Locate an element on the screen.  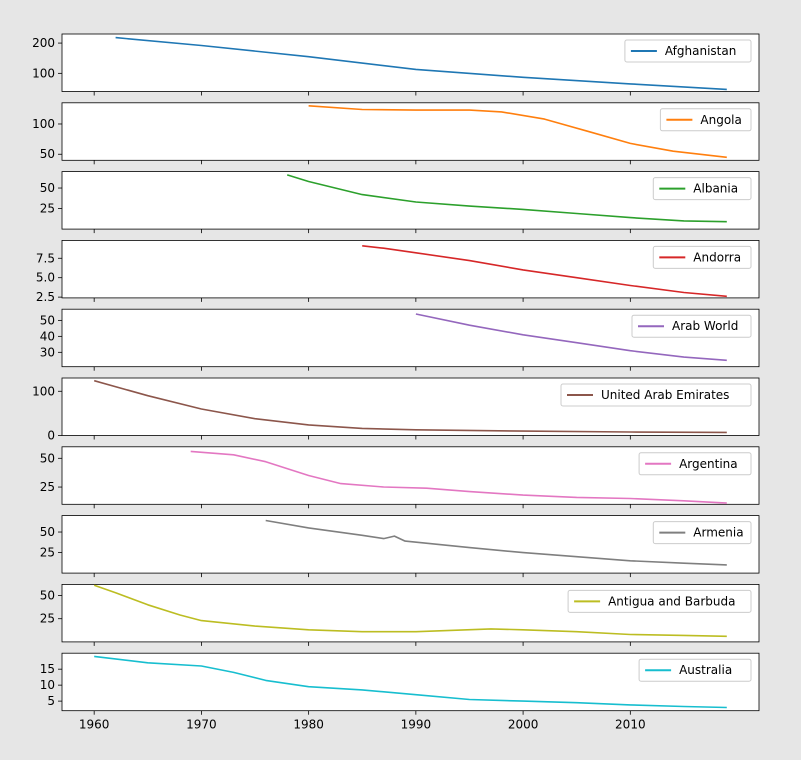
subplot-arab-world: 30 40 50 Arab World is located at coordinates (400, 339).